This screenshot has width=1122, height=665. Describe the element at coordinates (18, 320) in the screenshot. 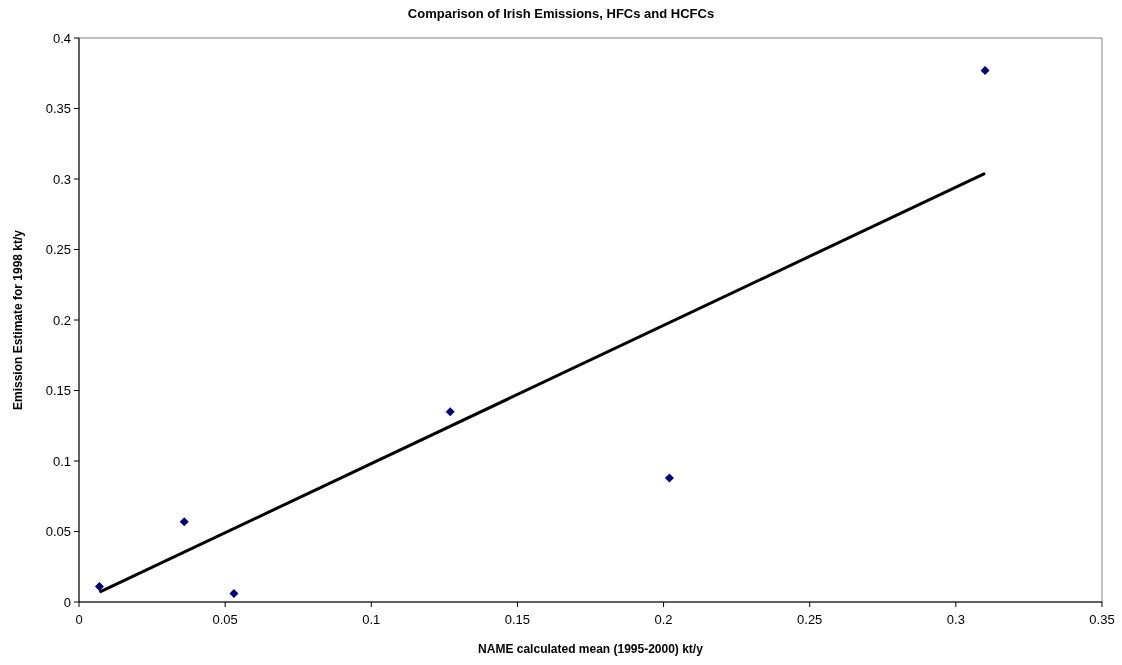

I see `y-axis-title: Emission Estimate for 1998 kt/y` at that location.